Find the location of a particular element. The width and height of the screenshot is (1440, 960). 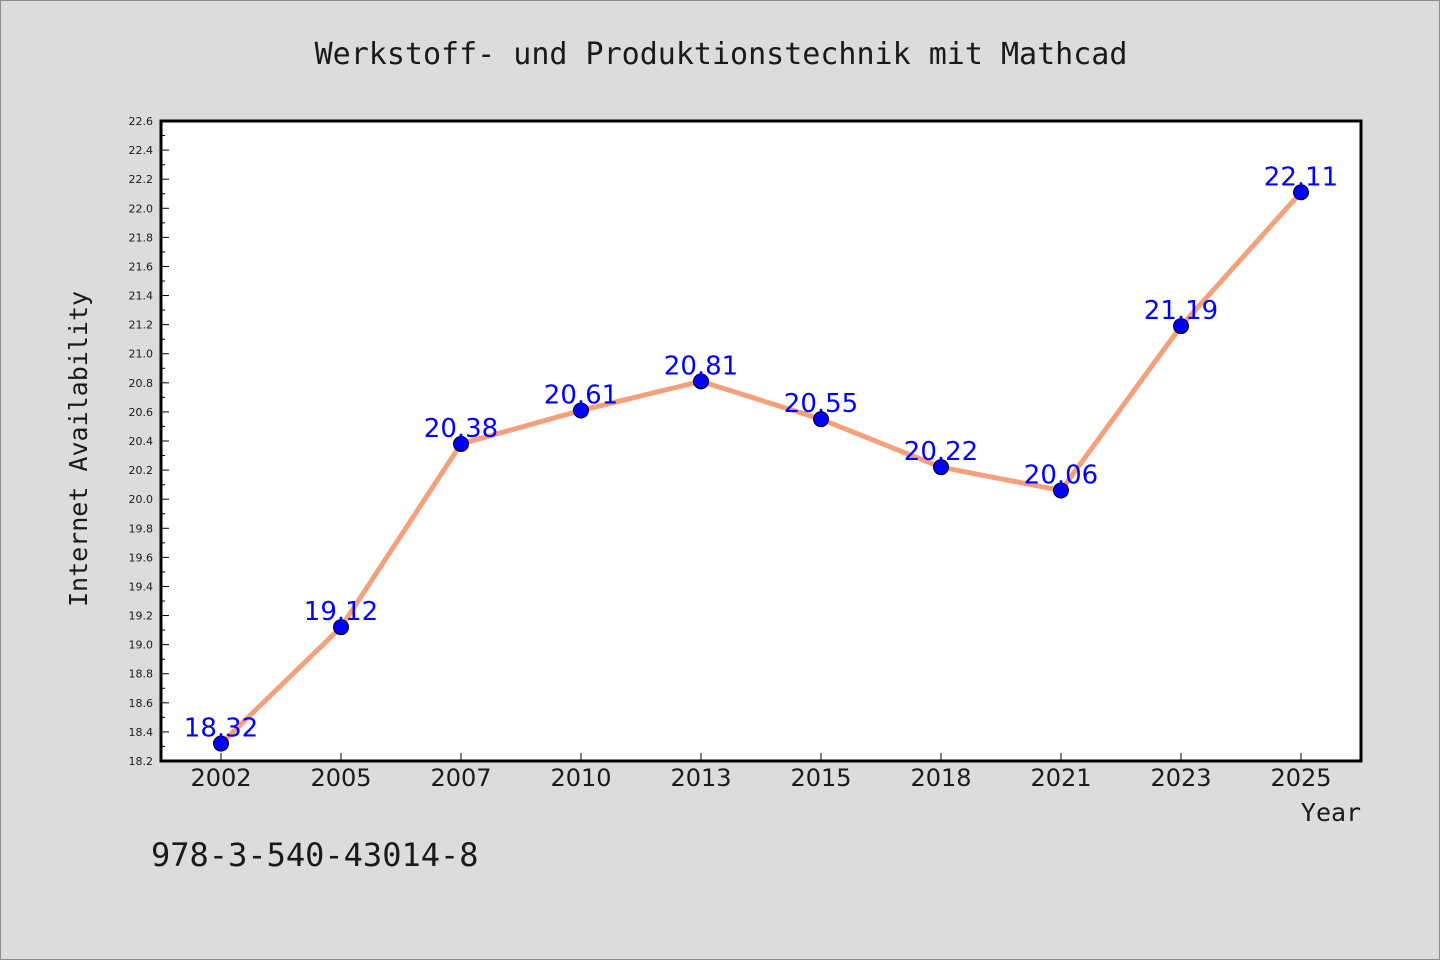

x-tick-label: 2002 is located at coordinates (220, 778).